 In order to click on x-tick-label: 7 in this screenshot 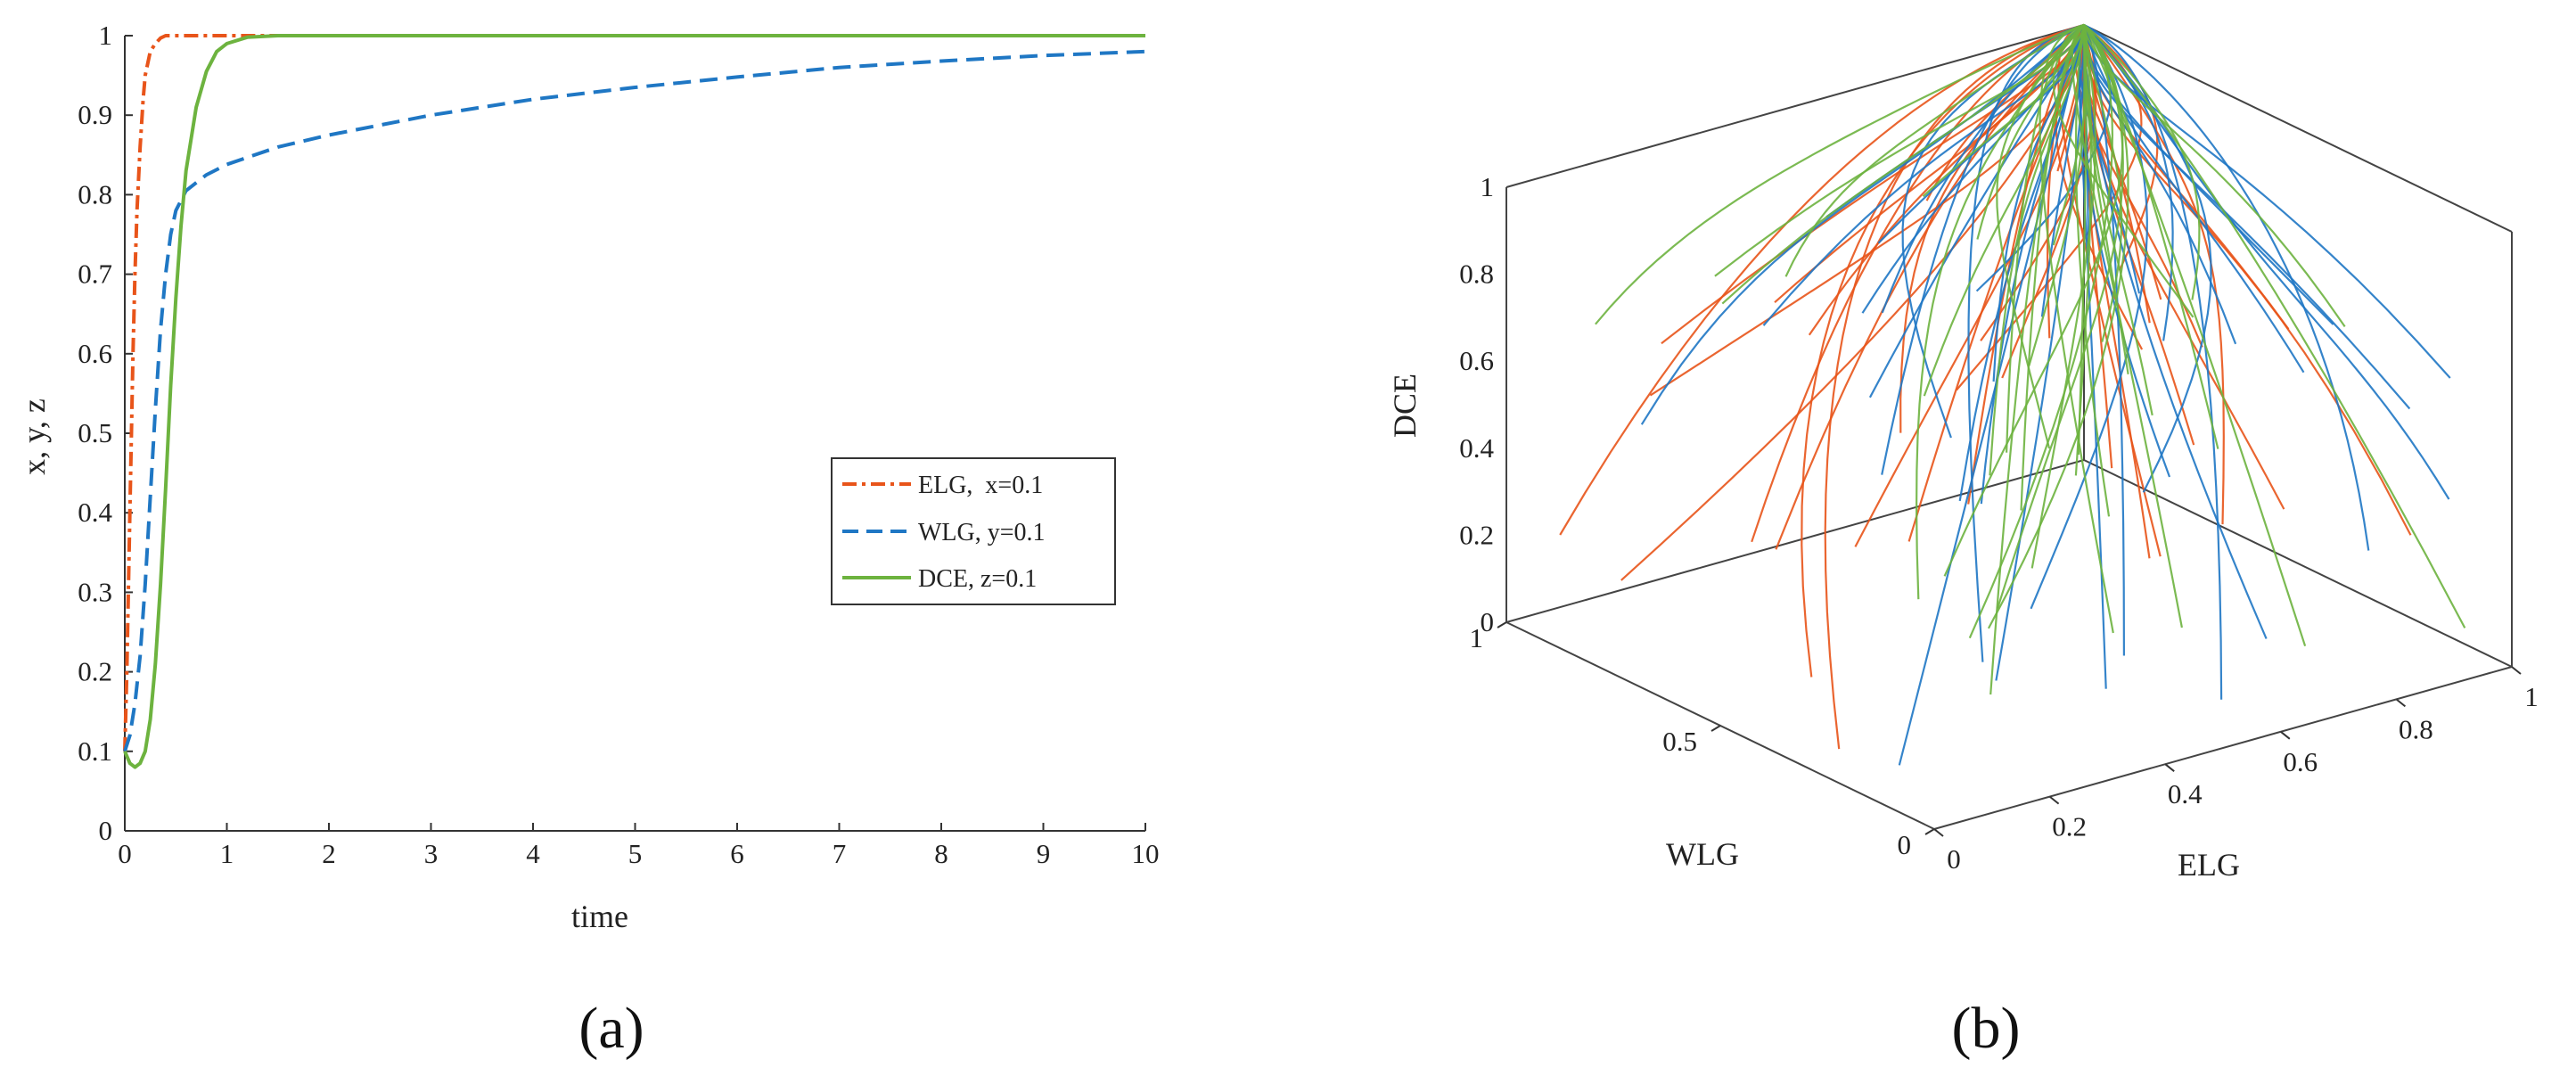, I will do `click(840, 853)`.